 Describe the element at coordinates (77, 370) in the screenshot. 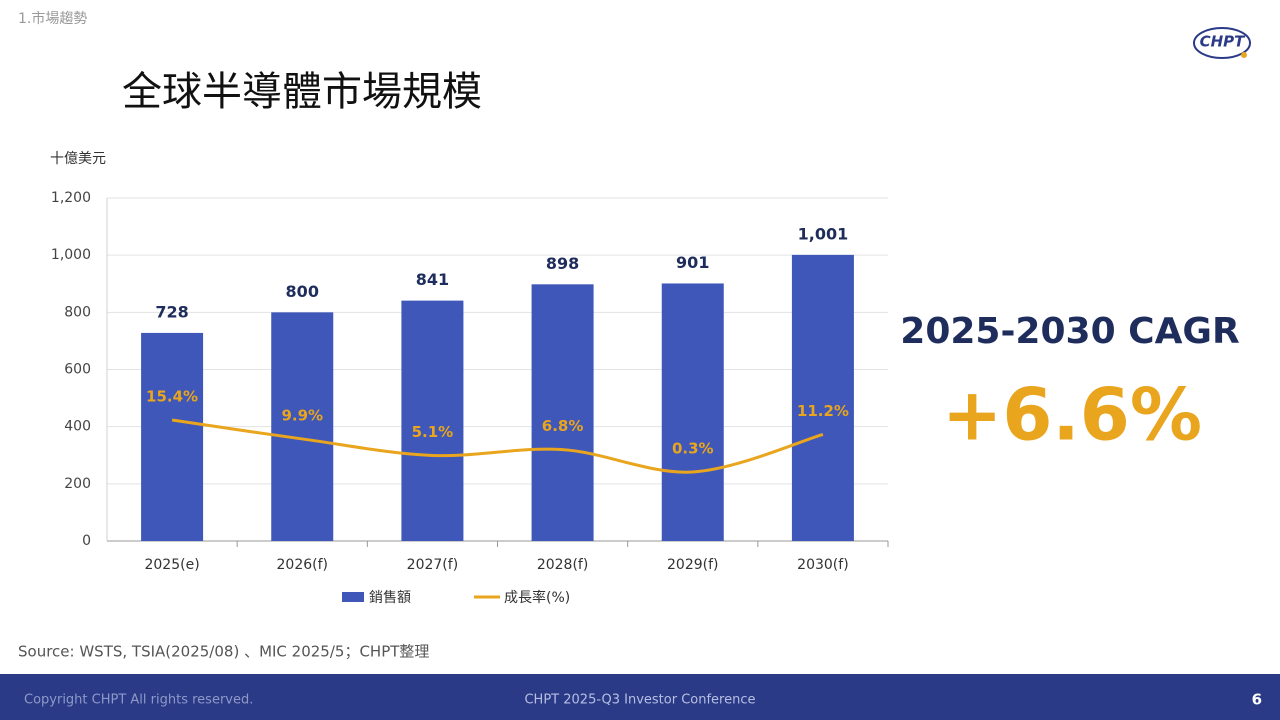

I see `y-tick-label: 600` at that location.